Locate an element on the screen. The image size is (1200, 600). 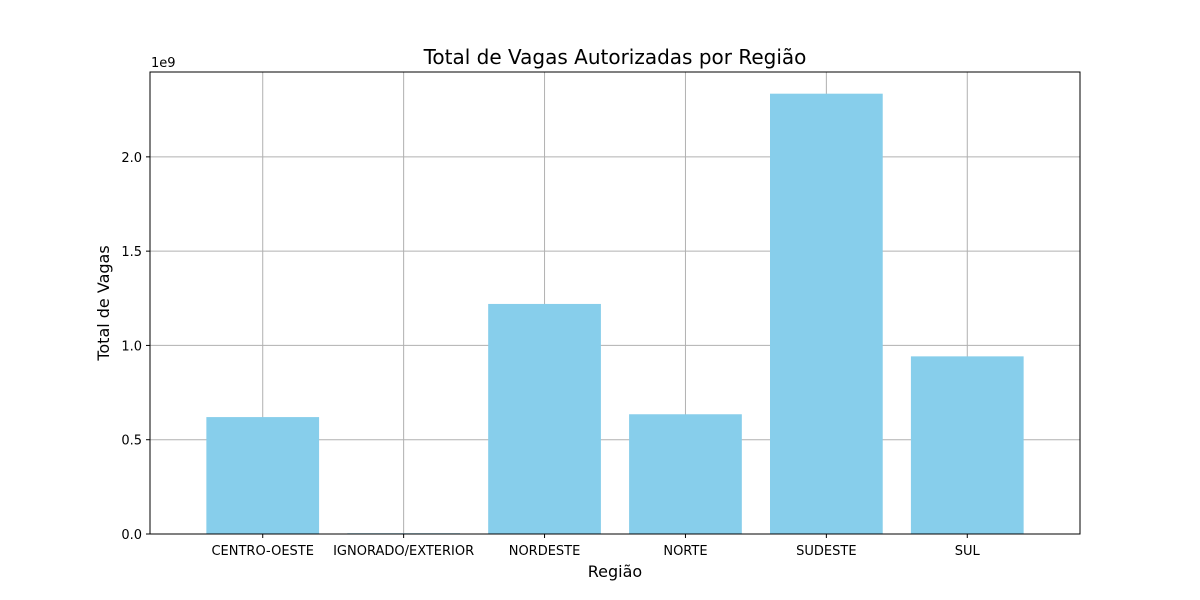
y-tick-label: 1.5 is located at coordinates (131, 252).